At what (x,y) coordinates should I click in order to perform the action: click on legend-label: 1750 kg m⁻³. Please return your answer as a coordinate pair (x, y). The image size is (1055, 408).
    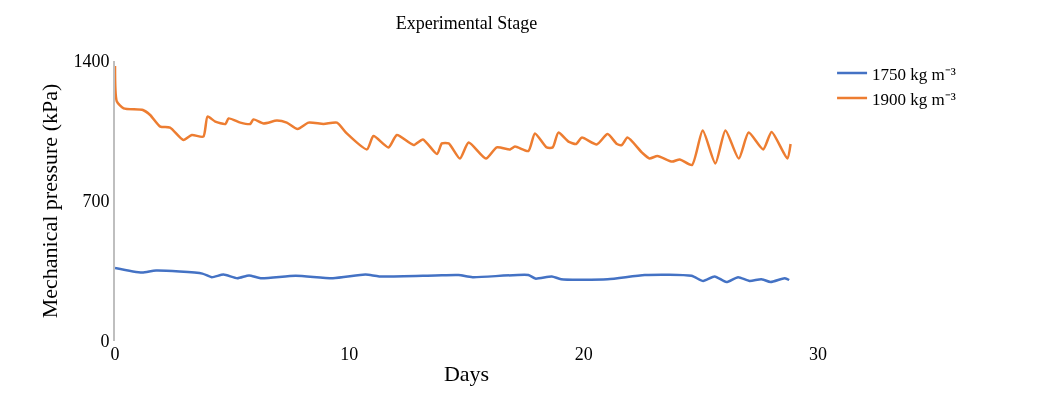
    Looking at the image, I should click on (914, 74).